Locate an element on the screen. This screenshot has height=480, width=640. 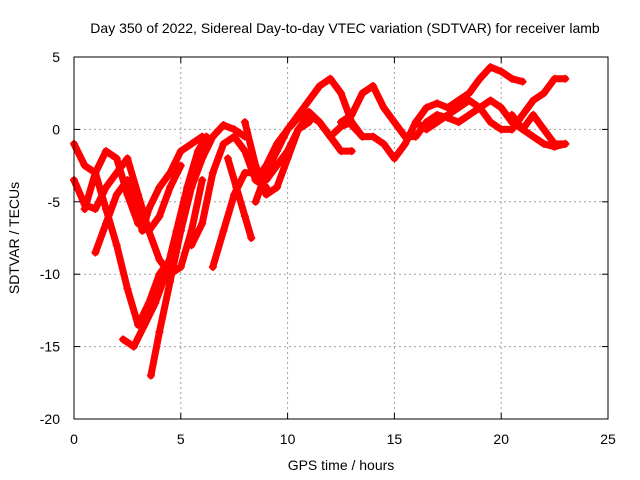
y-tick-label: 0 is located at coordinates (56, 129).